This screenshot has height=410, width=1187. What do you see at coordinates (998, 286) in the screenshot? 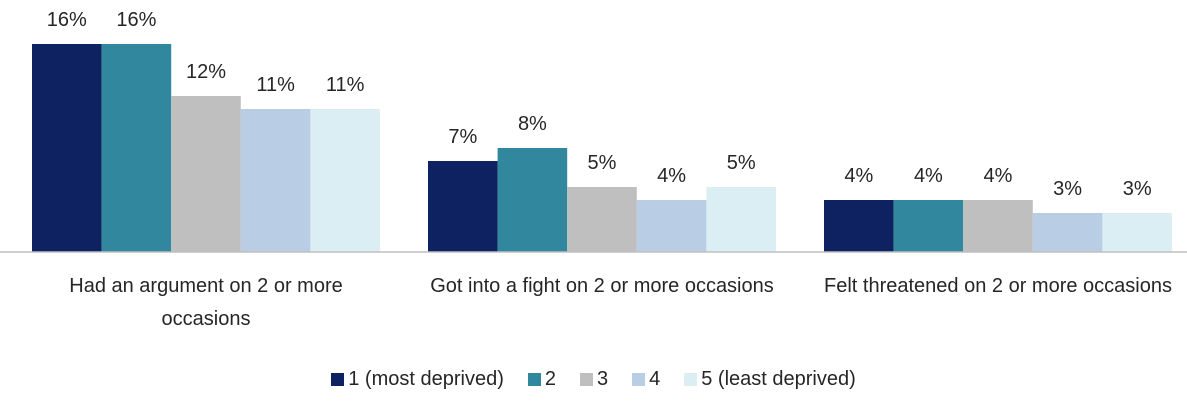
I see `x-tick-label: Felt threatened on 2 or more occasions` at bounding box center [998, 286].